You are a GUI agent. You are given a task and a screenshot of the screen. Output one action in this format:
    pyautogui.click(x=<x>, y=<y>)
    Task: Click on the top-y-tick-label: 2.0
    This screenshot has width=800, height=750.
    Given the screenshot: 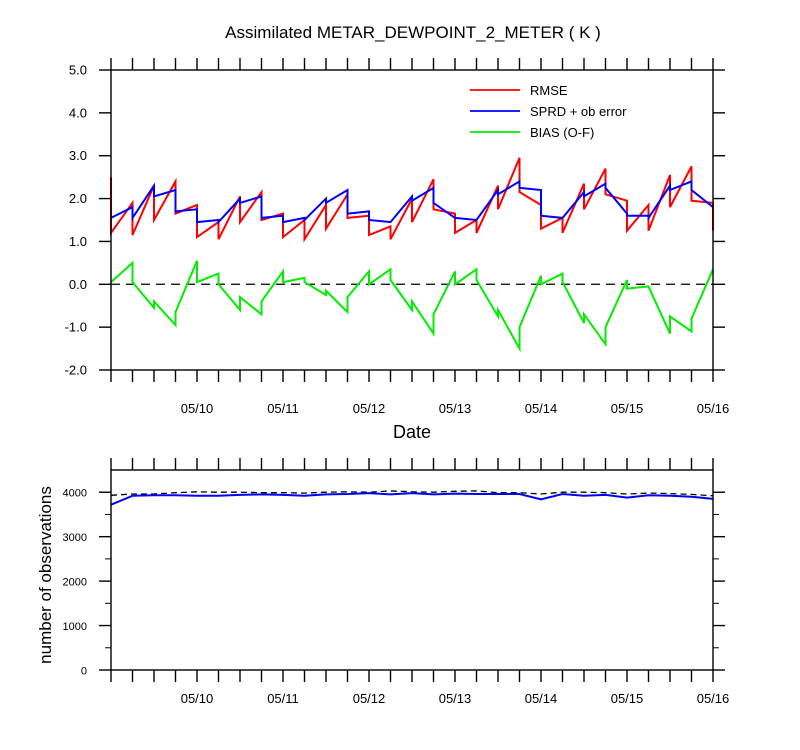 What is the action you would take?
    pyautogui.click(x=78, y=198)
    